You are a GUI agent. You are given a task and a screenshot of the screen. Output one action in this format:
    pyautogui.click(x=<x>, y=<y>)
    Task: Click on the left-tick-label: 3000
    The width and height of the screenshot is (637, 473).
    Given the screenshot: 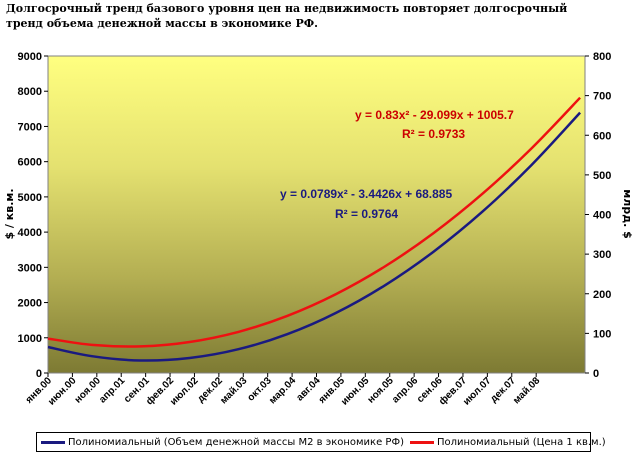 What is the action you would take?
    pyautogui.click(x=30, y=268)
    